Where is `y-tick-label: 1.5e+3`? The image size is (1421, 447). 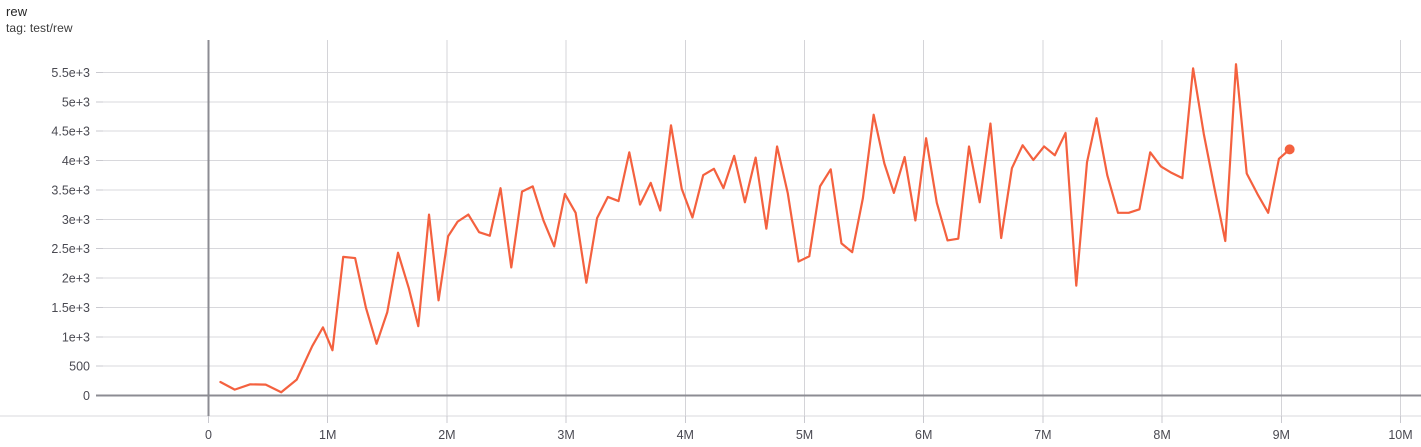
y-tick-label: 1.5e+3 is located at coordinates (70, 308).